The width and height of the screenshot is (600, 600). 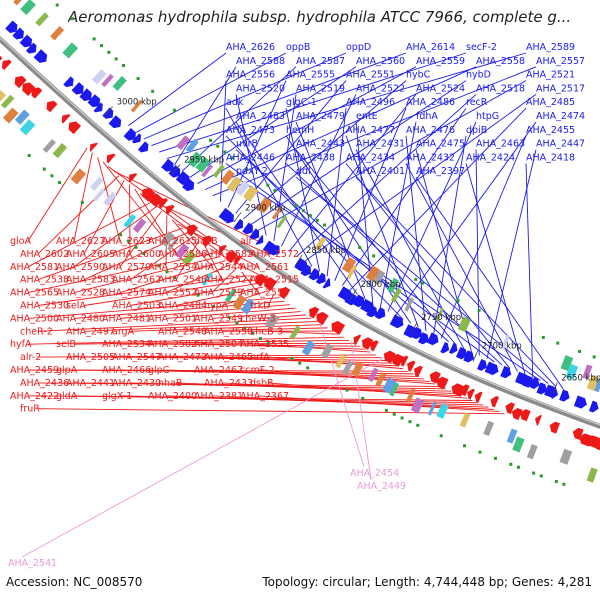 What do you see at coordinates (117, 396) in the screenshot?
I see `reverse-gene-label: glgX-1` at bounding box center [117, 396].